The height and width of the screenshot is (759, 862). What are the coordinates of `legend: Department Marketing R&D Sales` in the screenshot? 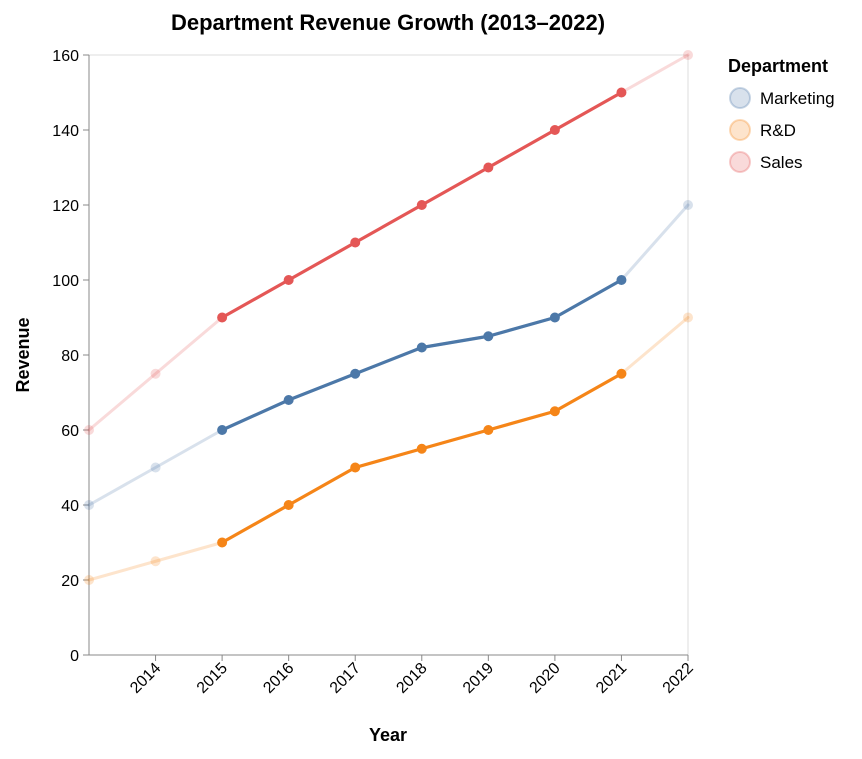 It's located at (781, 114).